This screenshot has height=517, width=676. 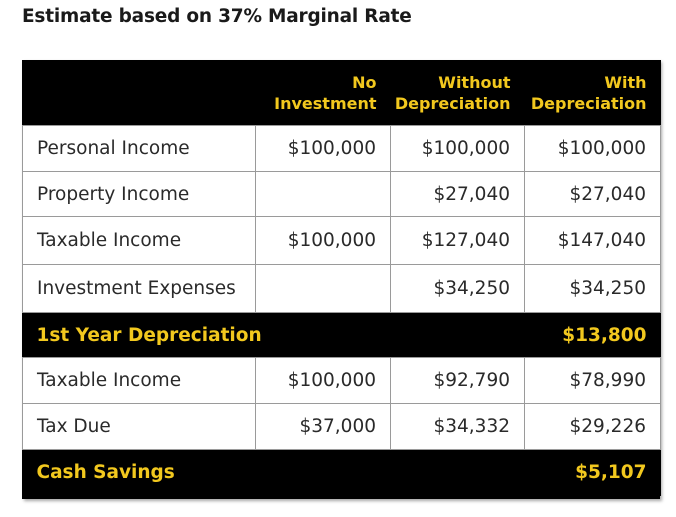 I want to click on cell-without-depreciation: $34,332, so click(x=457, y=426).